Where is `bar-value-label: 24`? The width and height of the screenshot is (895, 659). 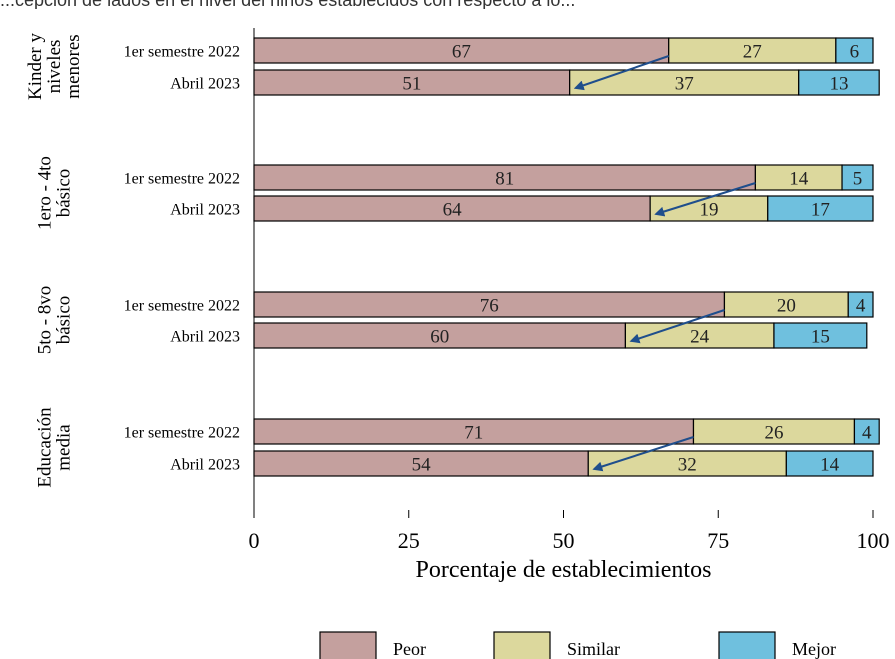 bar-value-label: 24 is located at coordinates (700, 337).